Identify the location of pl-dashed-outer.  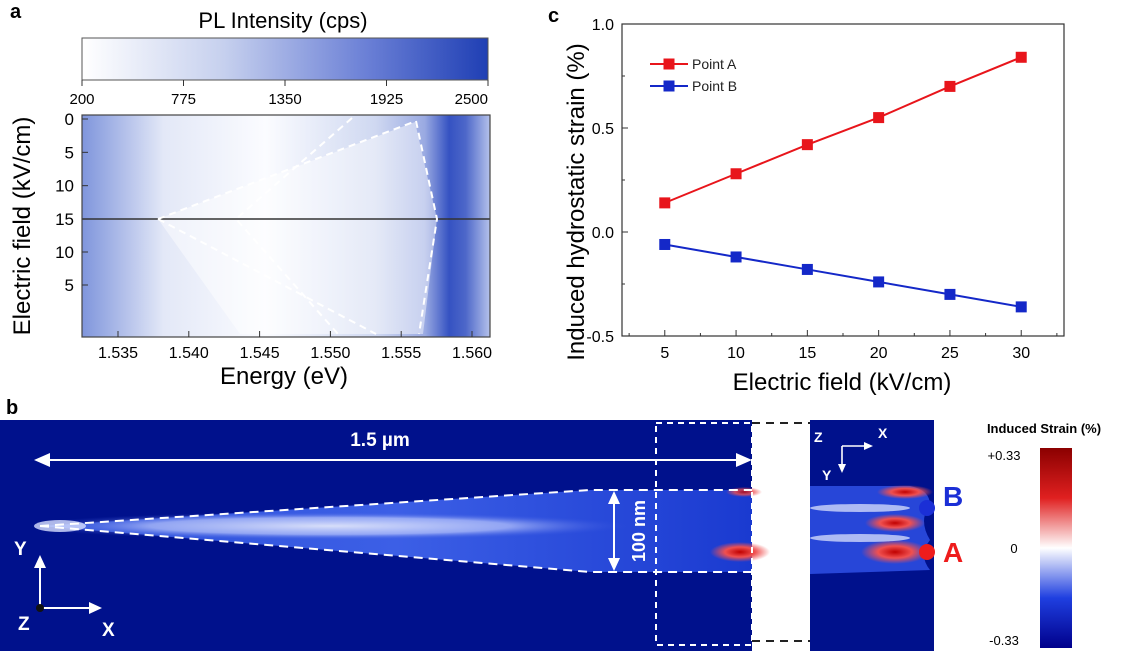
(298, 227).